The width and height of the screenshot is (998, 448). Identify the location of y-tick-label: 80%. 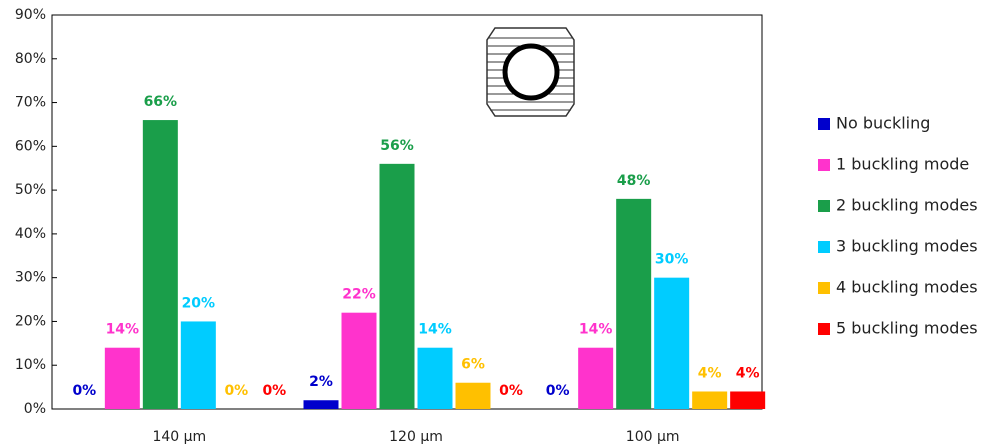
(30, 59).